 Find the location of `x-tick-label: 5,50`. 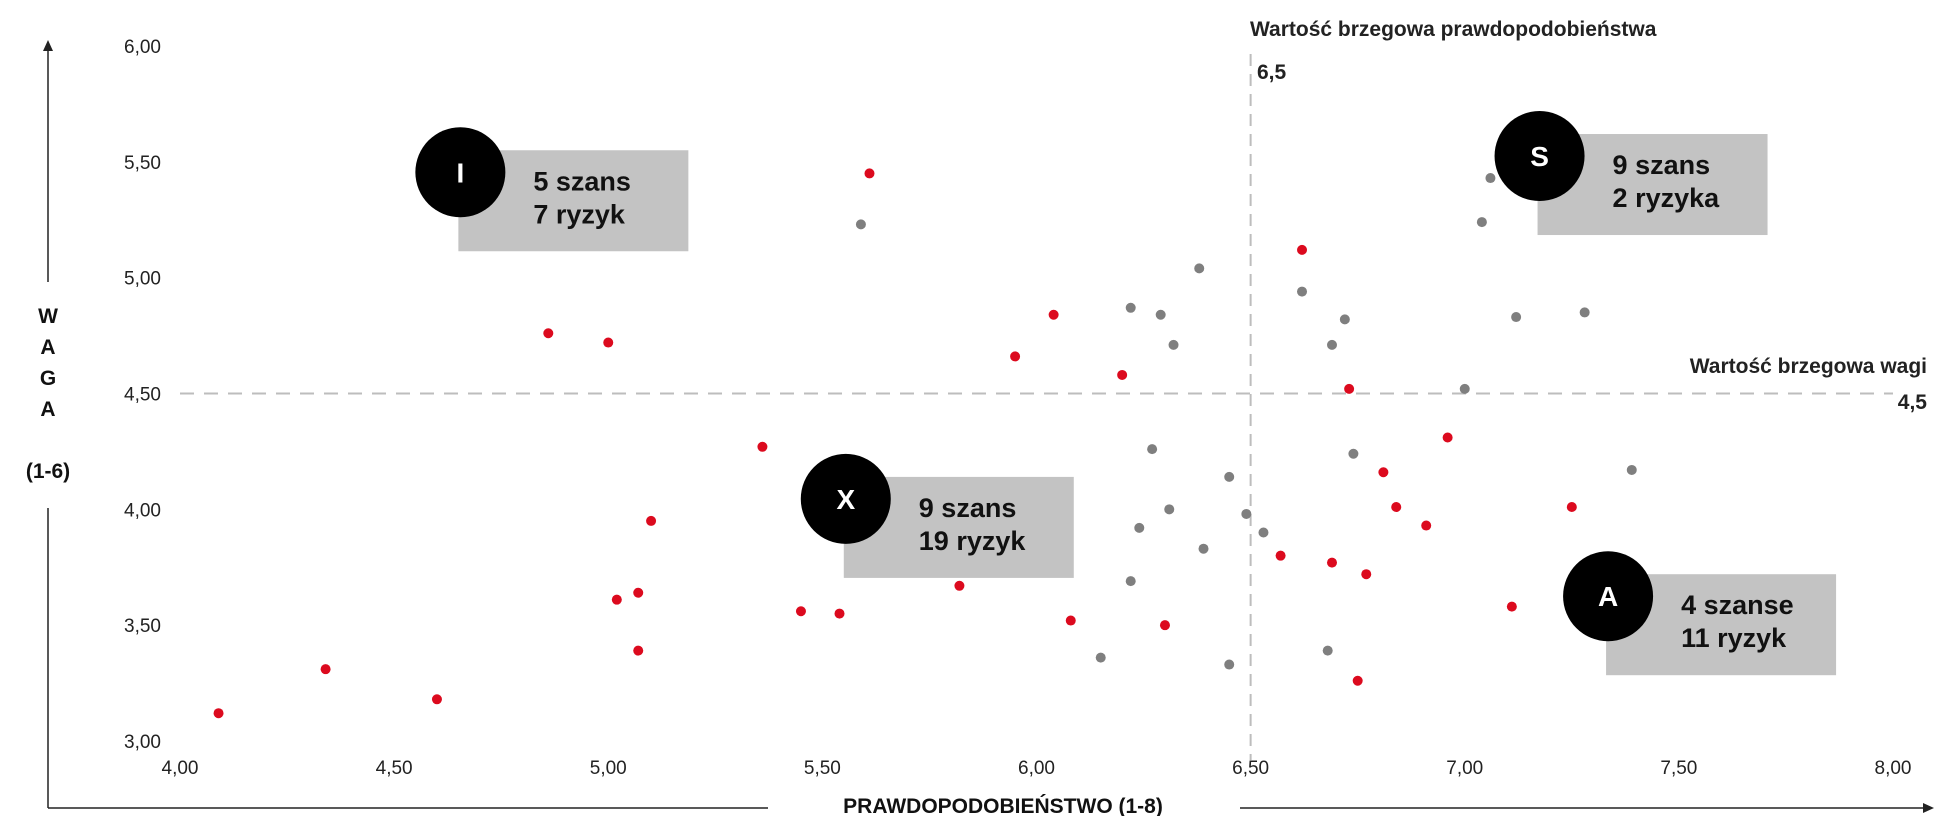

x-tick-label: 5,50 is located at coordinates (822, 768).